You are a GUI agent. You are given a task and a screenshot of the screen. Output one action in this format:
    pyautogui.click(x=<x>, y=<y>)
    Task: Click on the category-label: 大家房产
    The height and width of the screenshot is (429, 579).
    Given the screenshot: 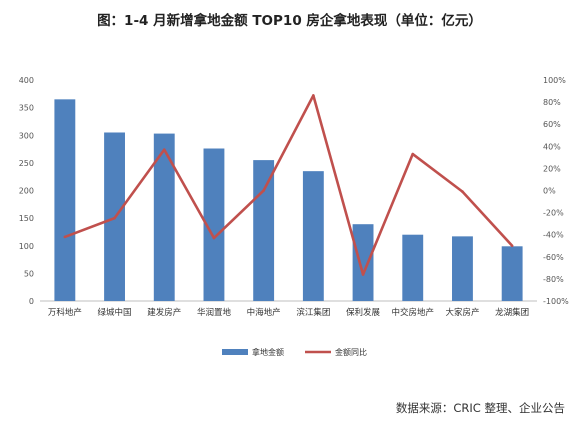 What is the action you would take?
    pyautogui.click(x=462, y=312)
    